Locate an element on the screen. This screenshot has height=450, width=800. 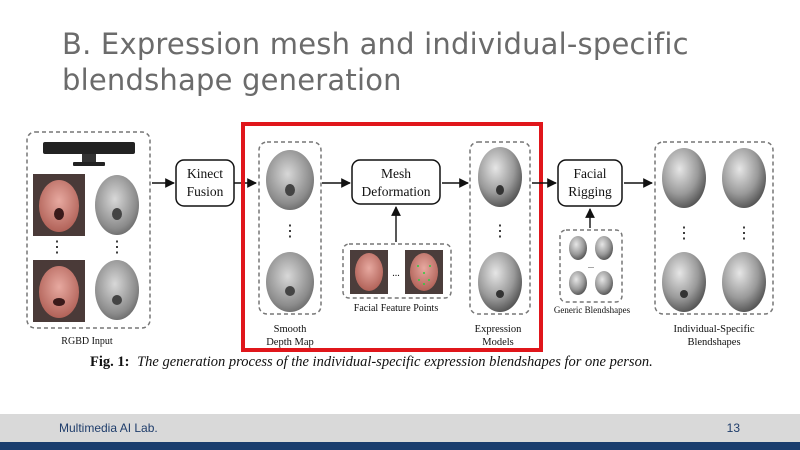
caption-label: Fig. 1: is located at coordinates (110, 362).